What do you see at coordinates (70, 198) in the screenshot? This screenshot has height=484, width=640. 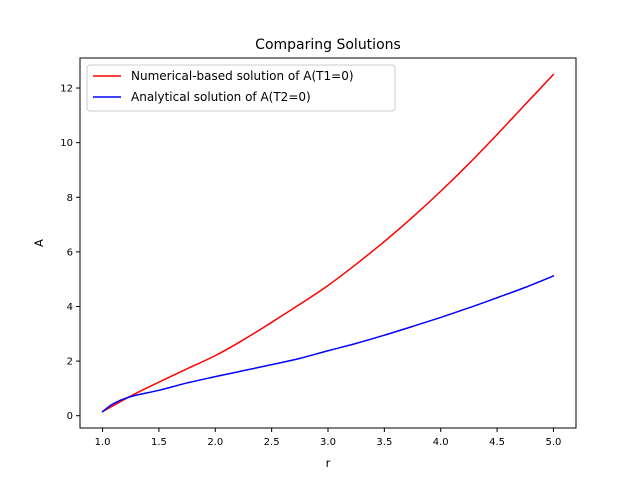 I see `y-tick-label: 8` at bounding box center [70, 198].